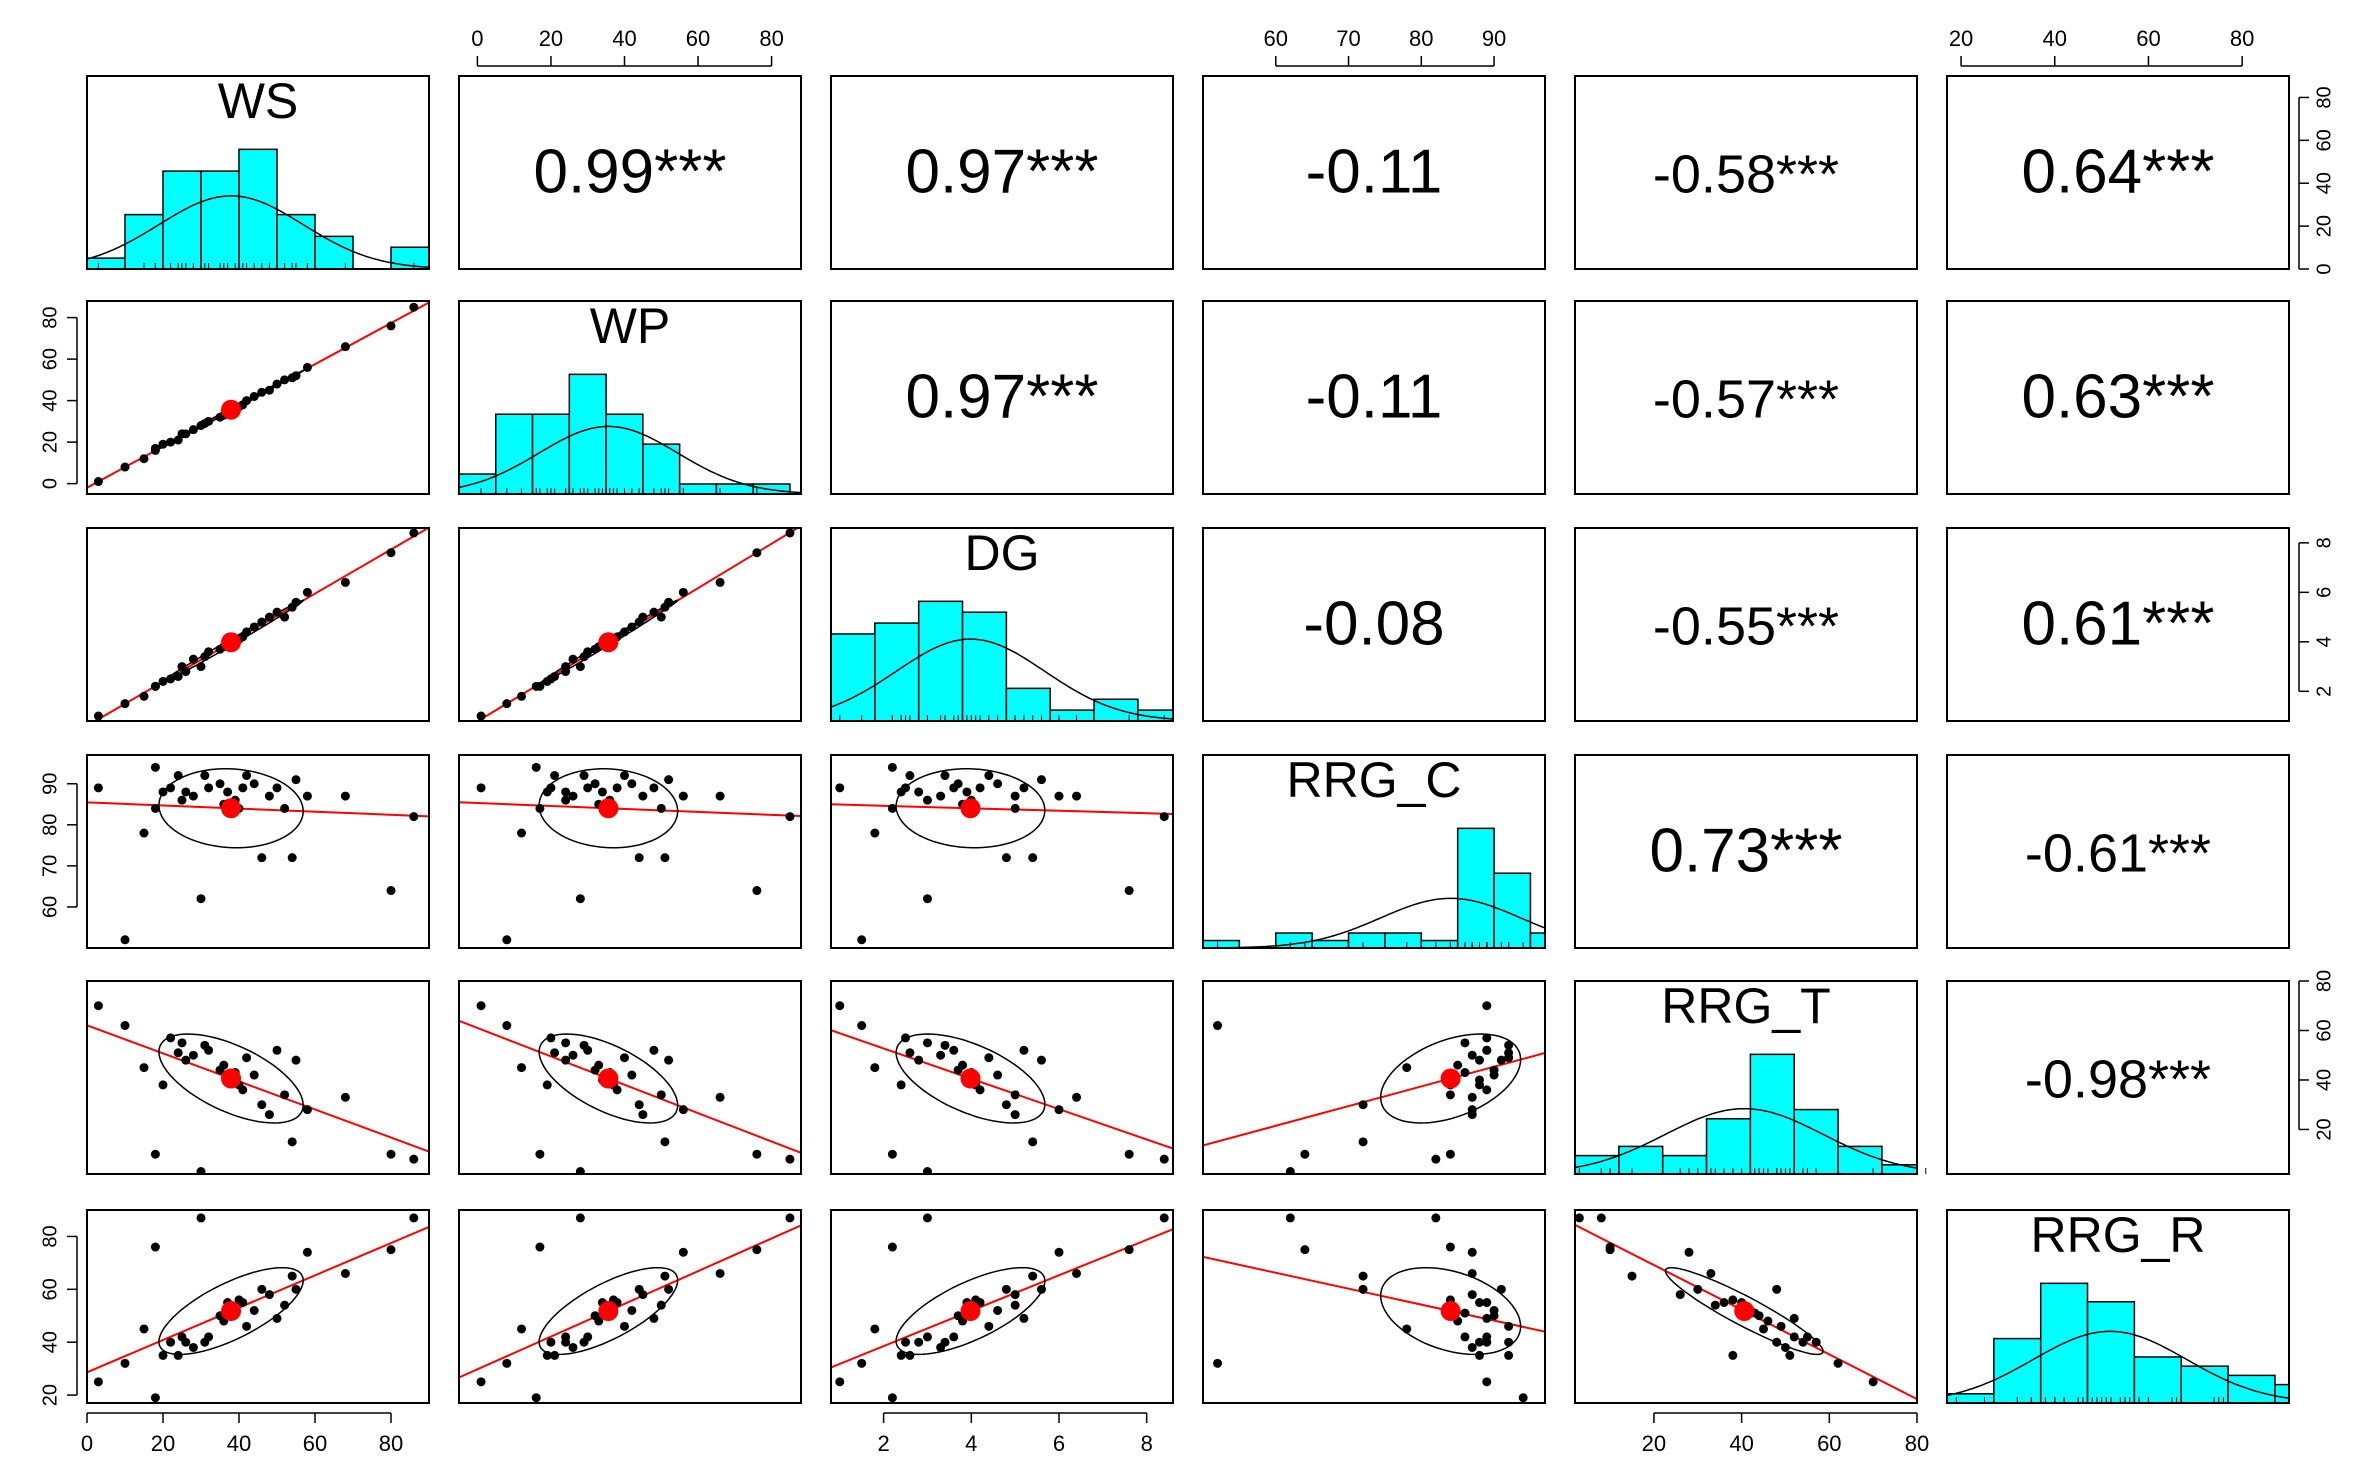  I want to click on correlation-label: -0.61***, so click(2118, 854).